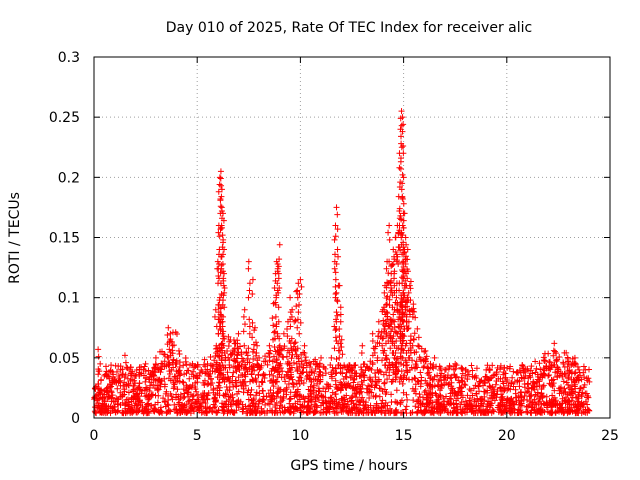  Describe the element at coordinates (94, 436) in the screenshot. I see `x-tick-label: 0` at that location.